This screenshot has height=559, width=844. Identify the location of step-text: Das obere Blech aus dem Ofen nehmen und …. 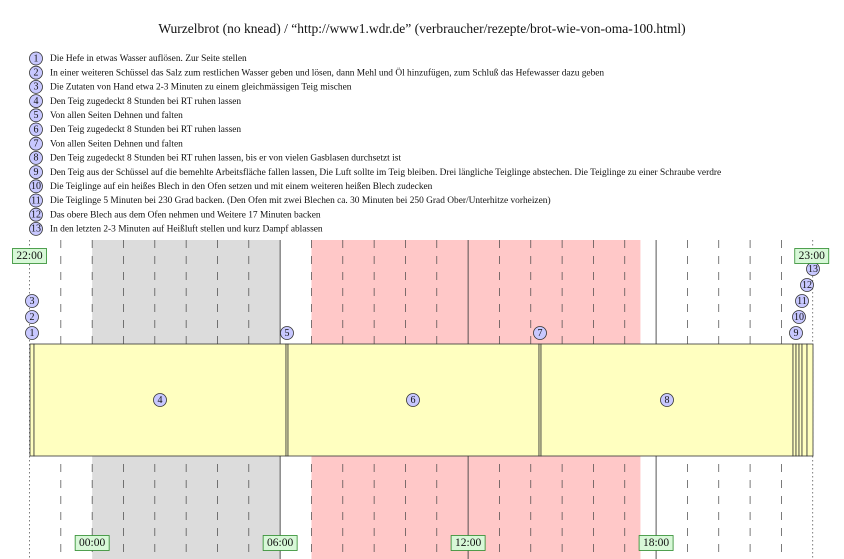
(185, 214).